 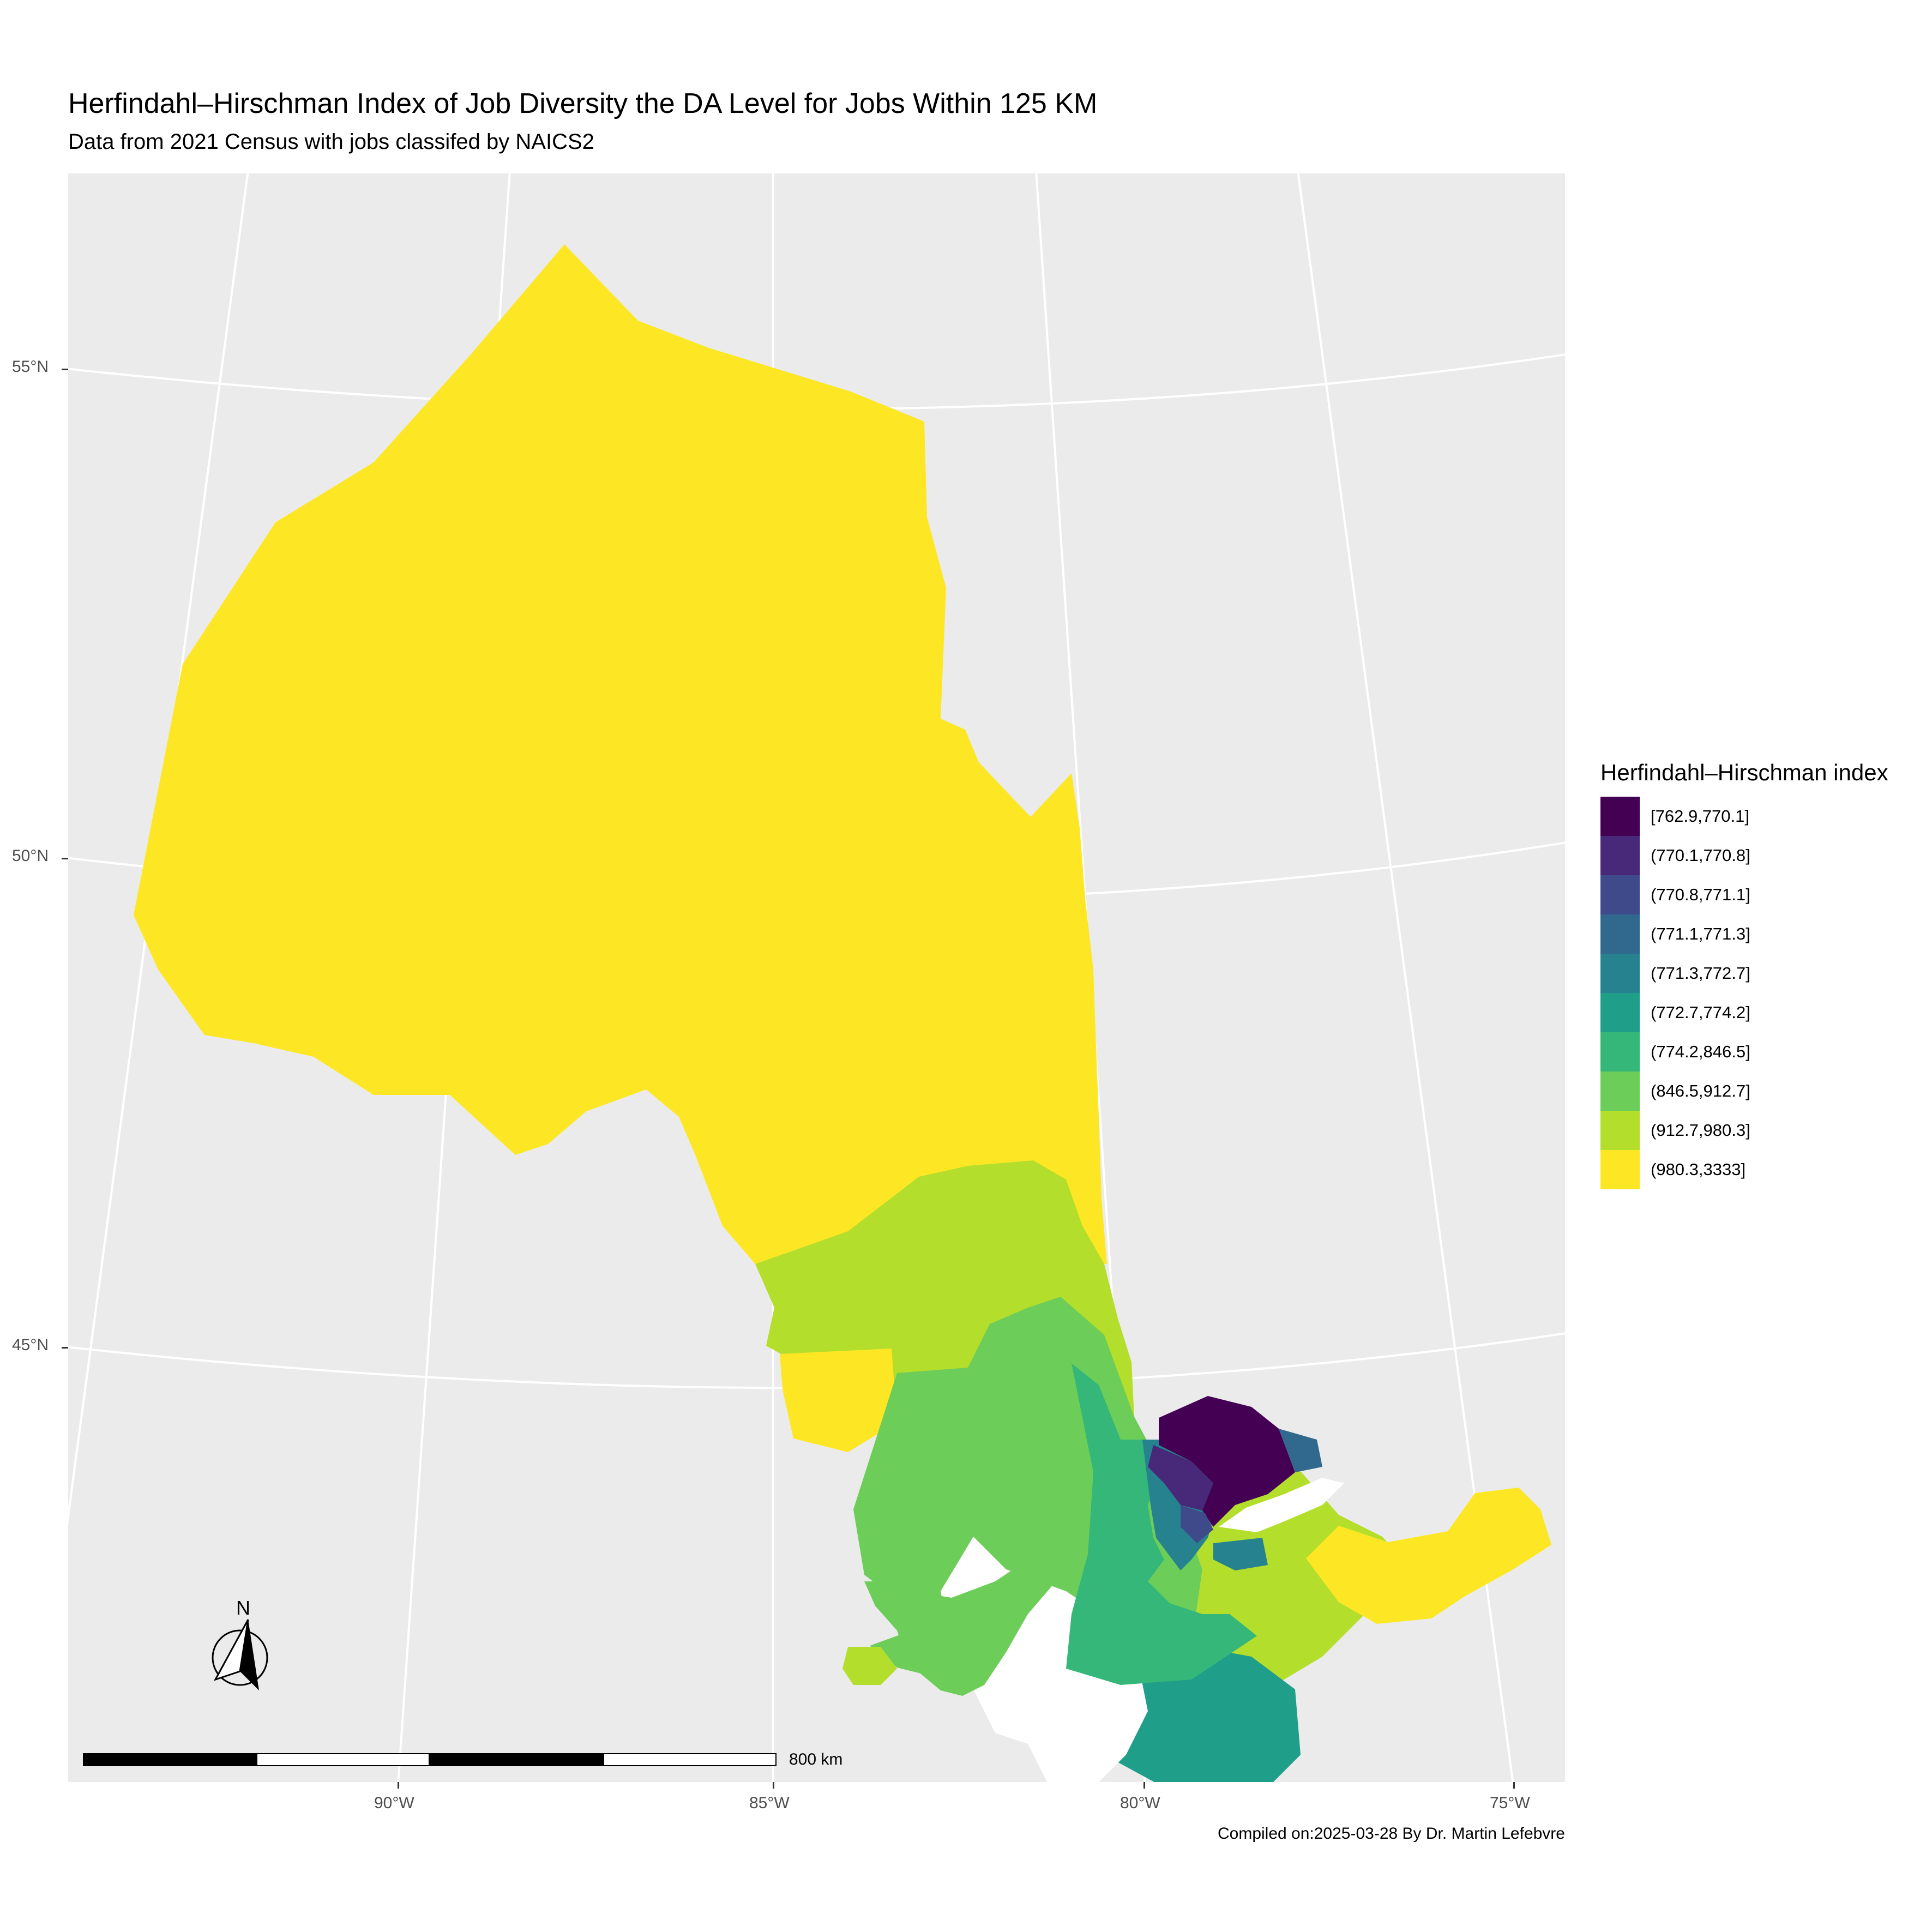 I want to click on scale-bar-label: 800 km, so click(x=816, y=1759).